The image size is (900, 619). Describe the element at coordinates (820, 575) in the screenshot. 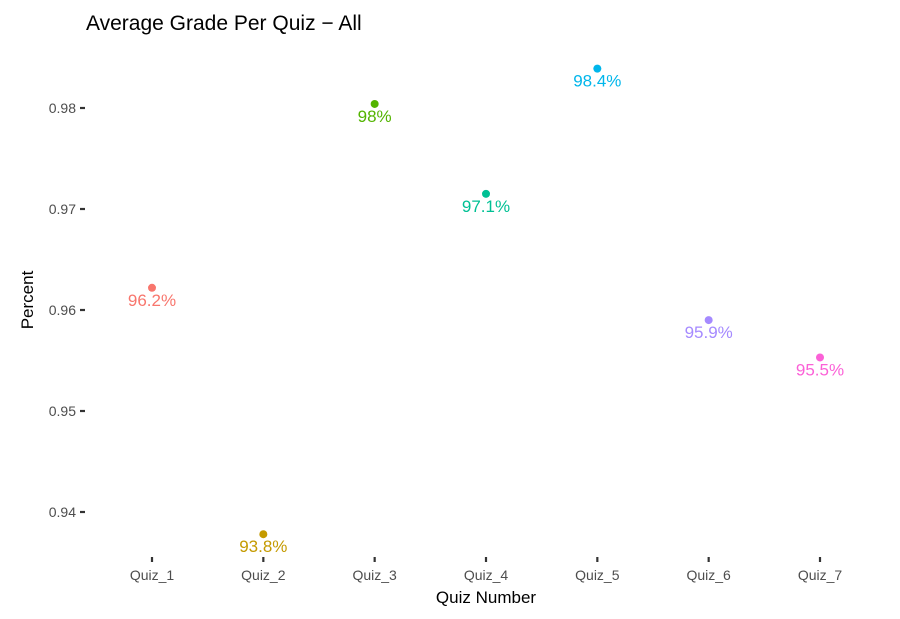

I see `x-tick-label: Quiz_7` at that location.